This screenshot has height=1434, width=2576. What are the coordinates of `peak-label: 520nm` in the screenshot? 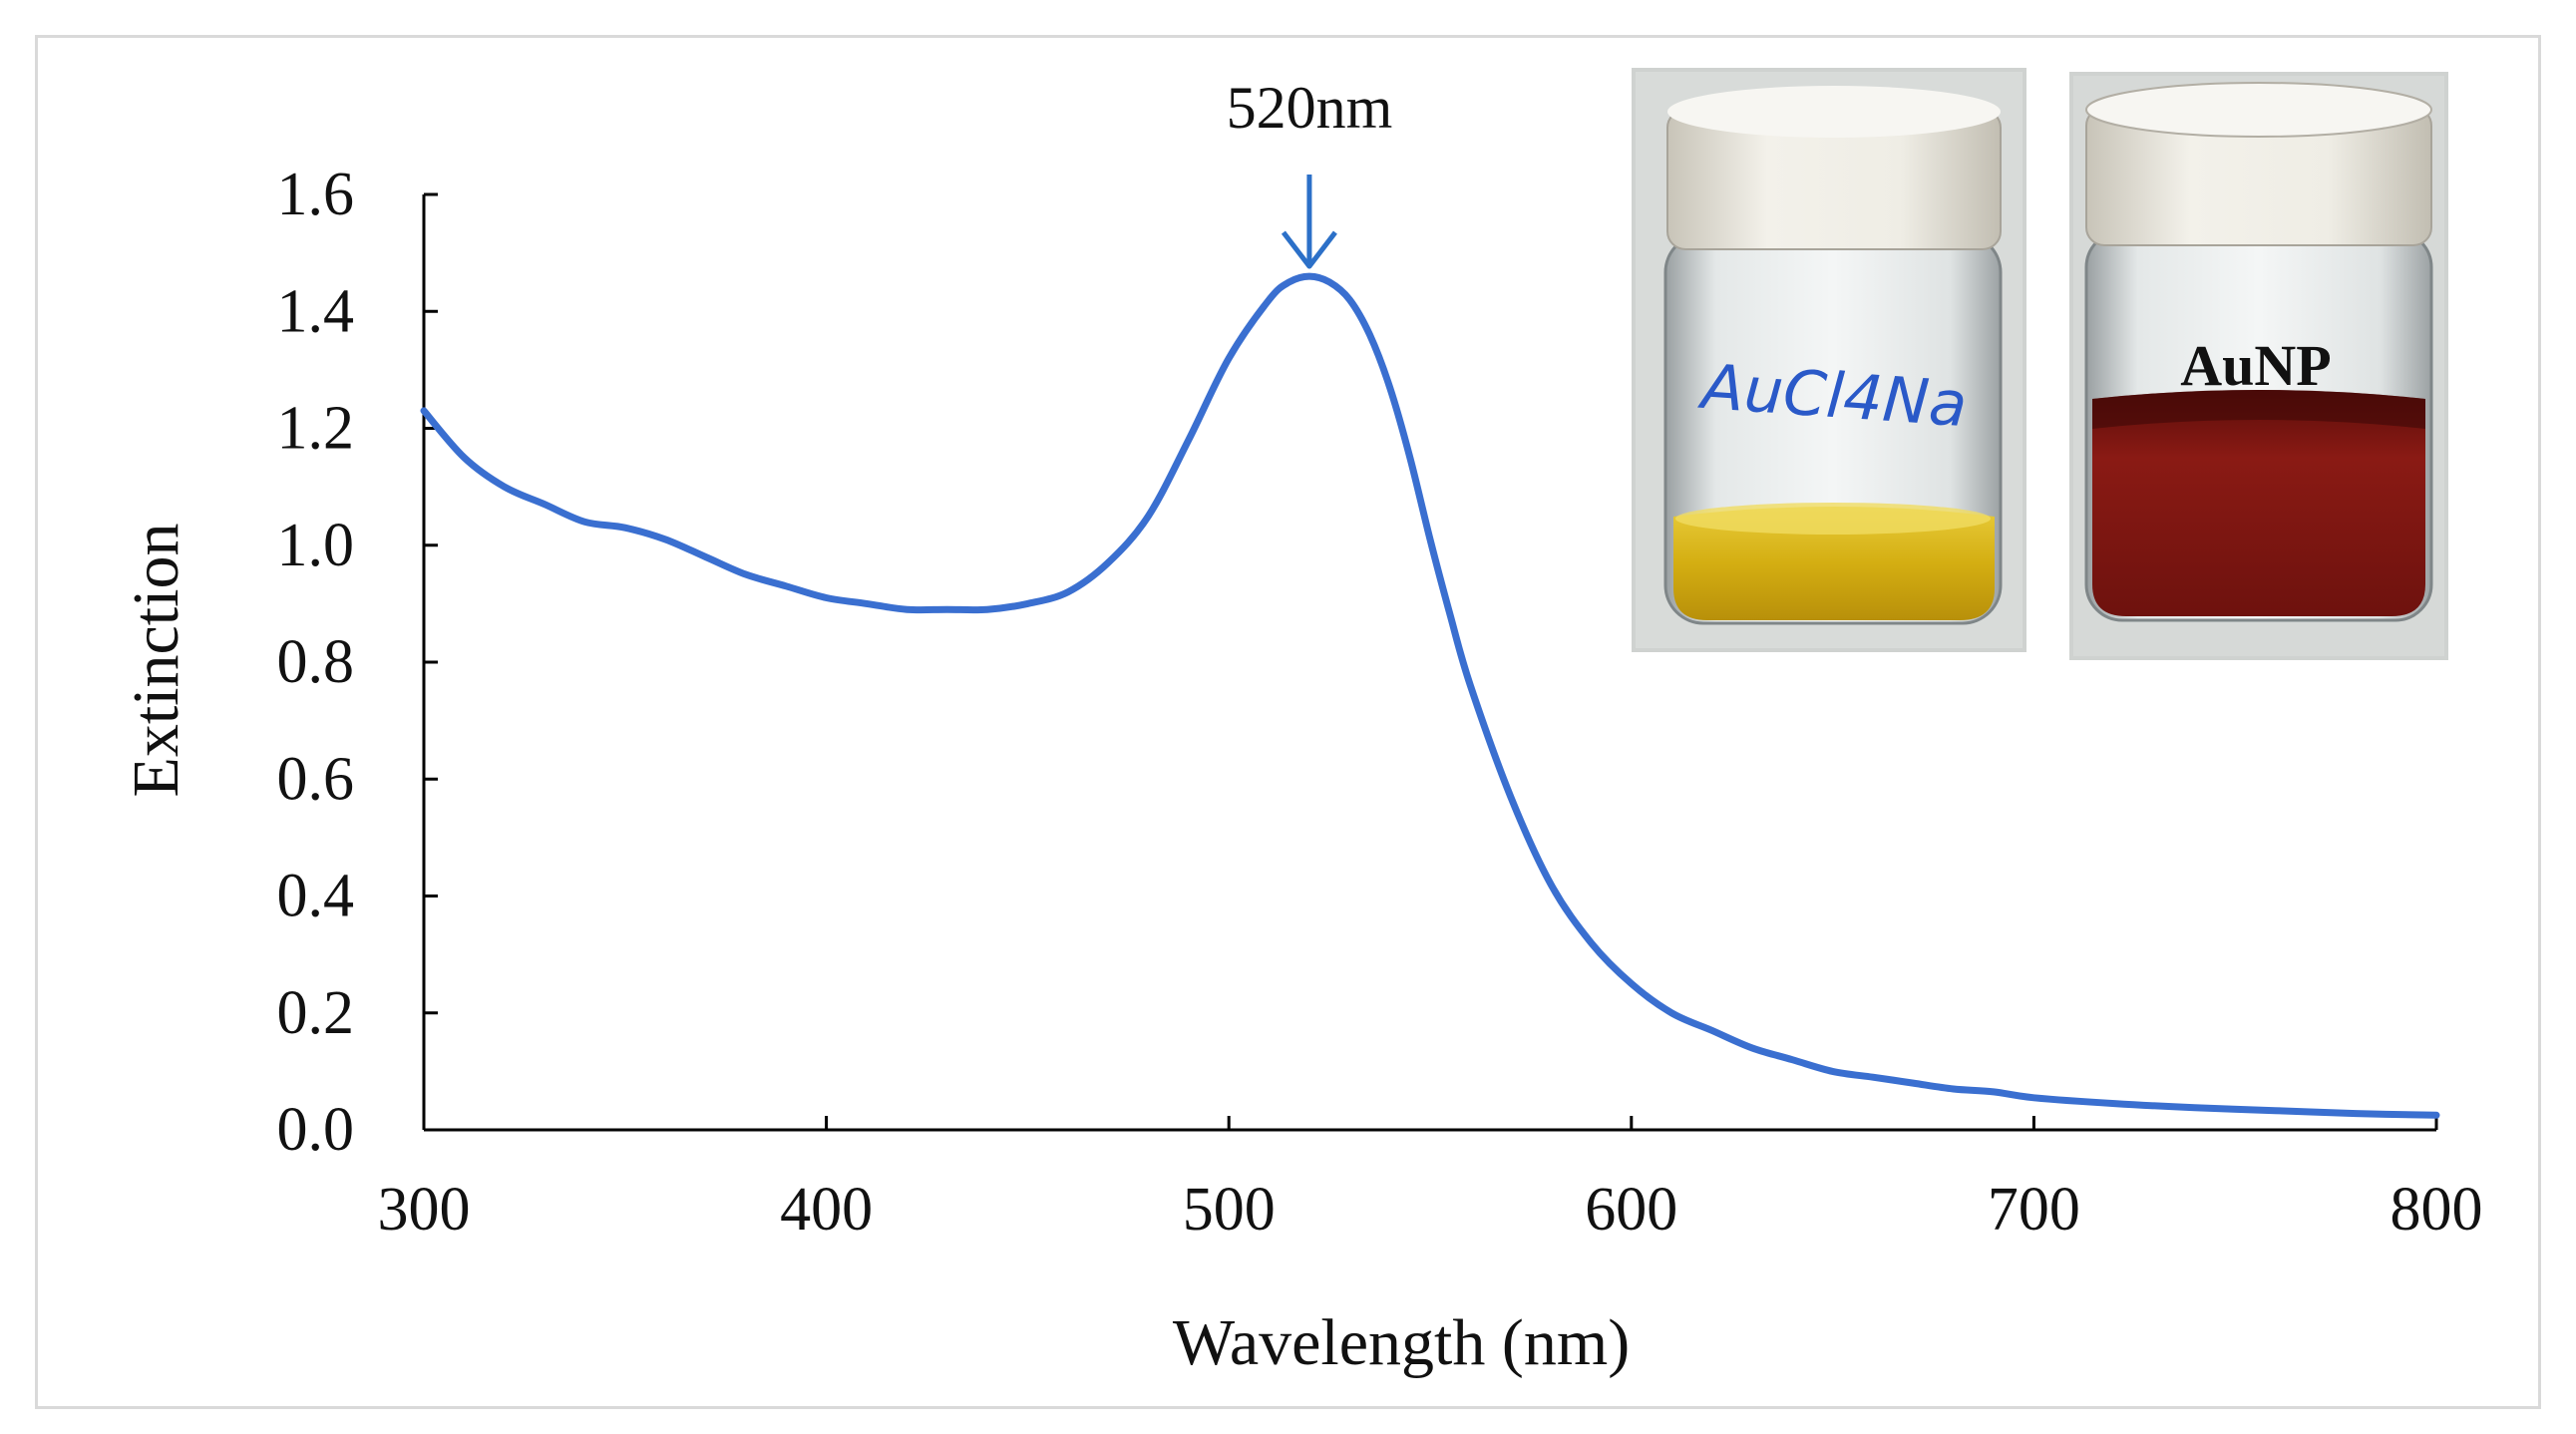 It's located at (1310, 108).